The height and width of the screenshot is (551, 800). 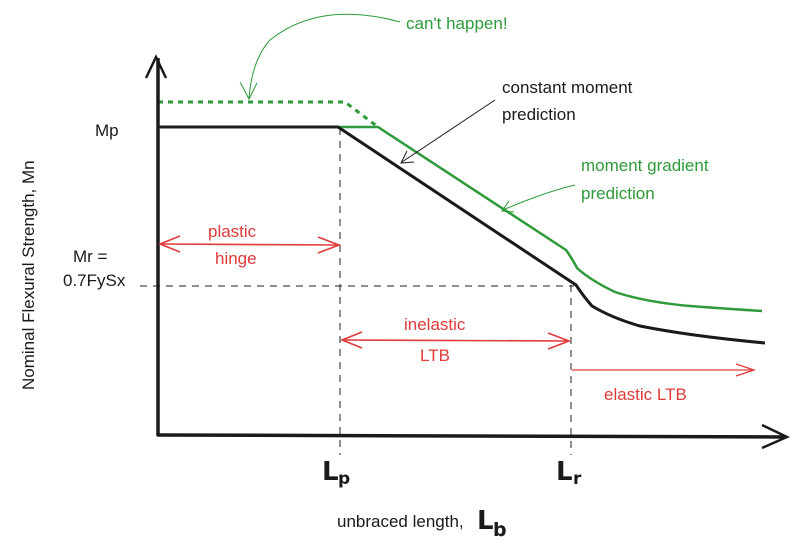 I want to click on svg-text: b, so click(x=500, y=530).